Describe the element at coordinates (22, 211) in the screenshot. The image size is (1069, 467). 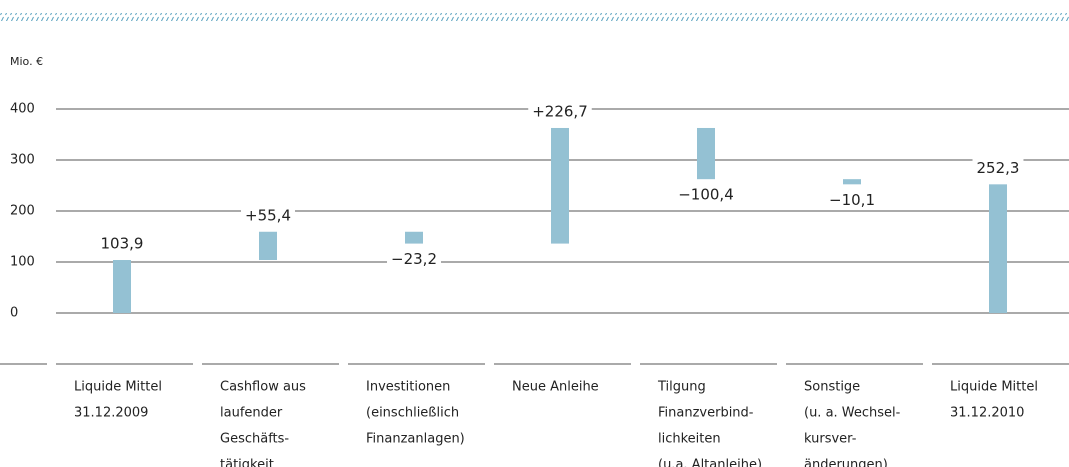
I see `y-tick-label: 200` at that location.